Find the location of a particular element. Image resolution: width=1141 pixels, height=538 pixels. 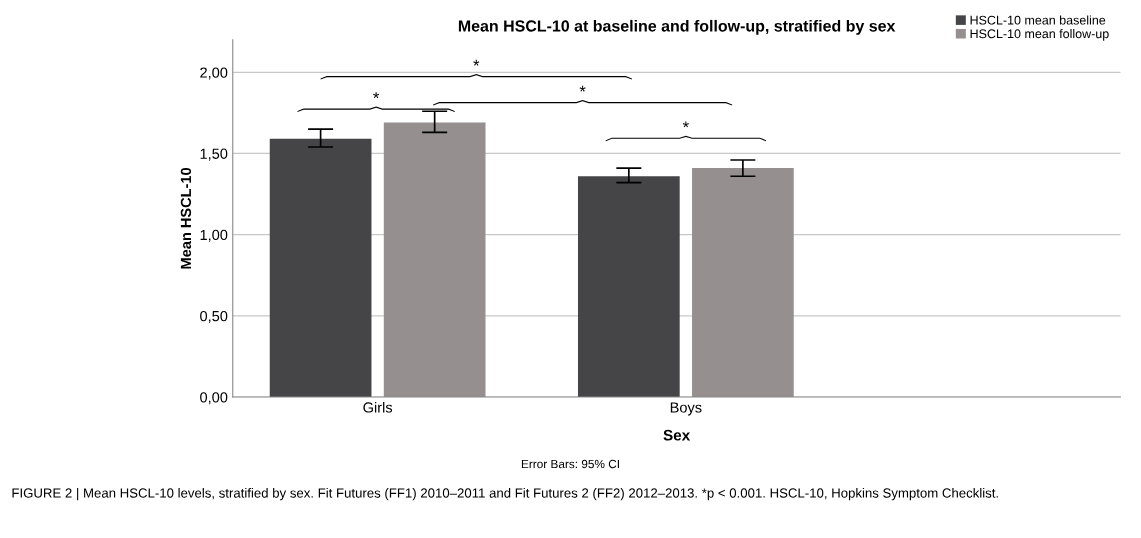

x-tick-label: Boys is located at coordinates (686, 409).